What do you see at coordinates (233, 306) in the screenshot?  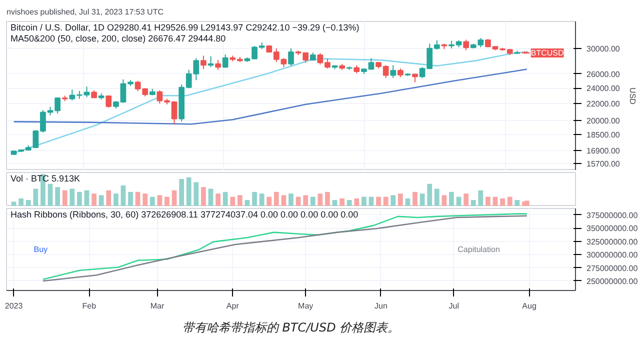 I see `x-tick-label: Apr` at bounding box center [233, 306].